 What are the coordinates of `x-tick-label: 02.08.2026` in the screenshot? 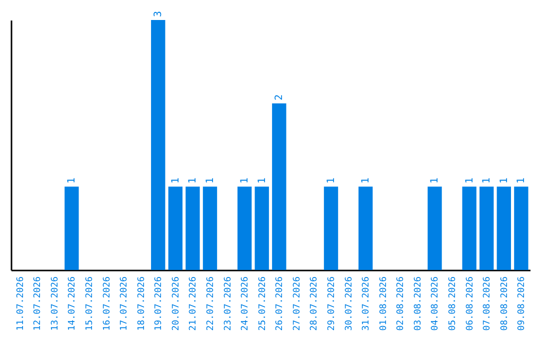 It's located at (401, 303).